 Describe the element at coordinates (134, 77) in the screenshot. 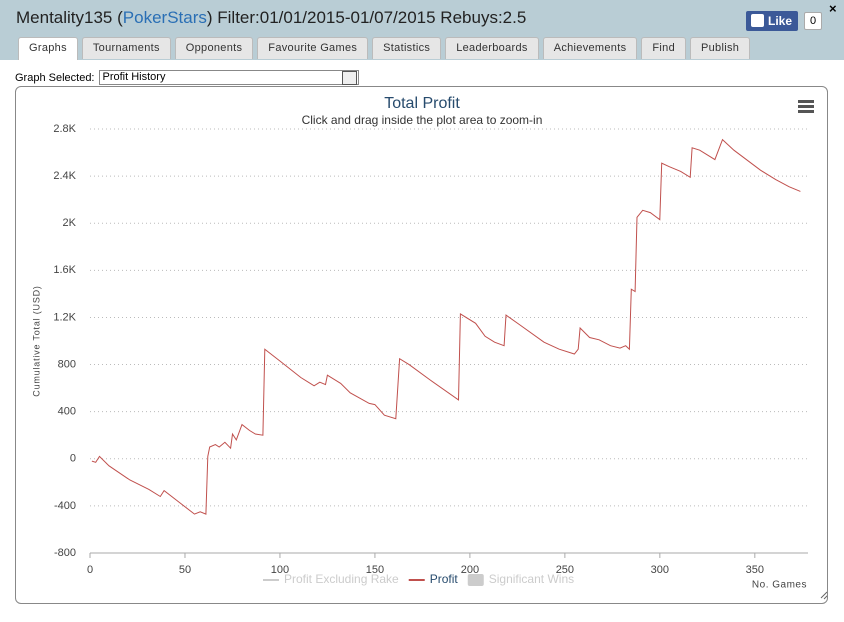

I see `selector-value: Profit History` at that location.